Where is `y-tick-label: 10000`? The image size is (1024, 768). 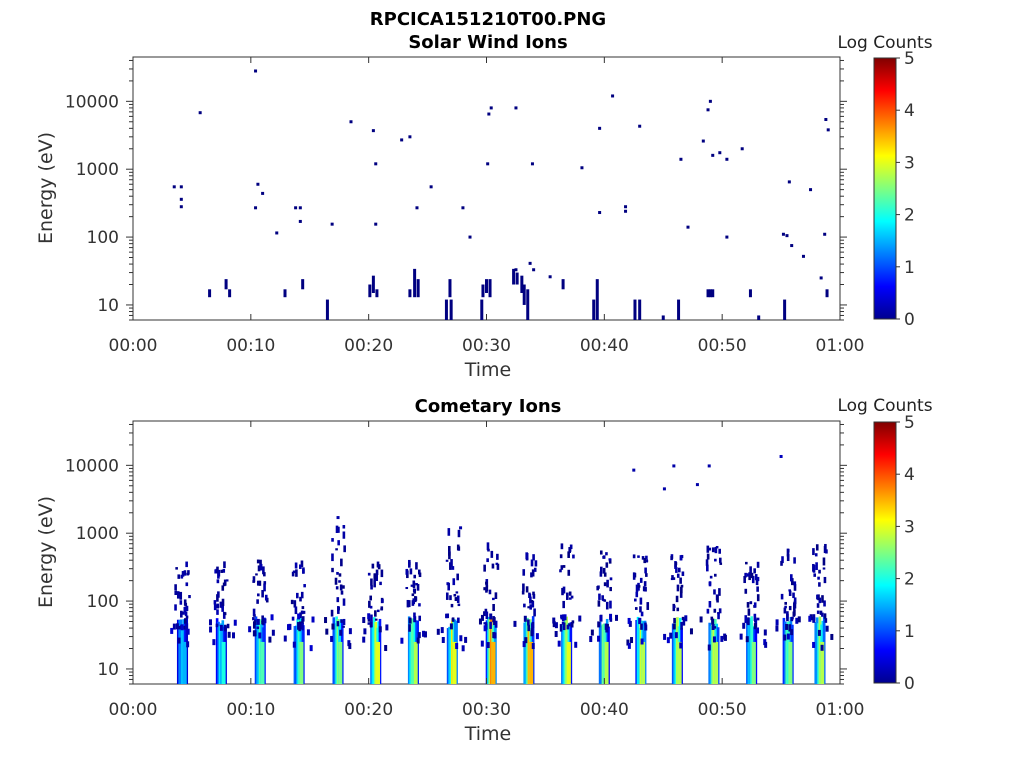 y-tick-label: 10000 is located at coordinates (92, 466).